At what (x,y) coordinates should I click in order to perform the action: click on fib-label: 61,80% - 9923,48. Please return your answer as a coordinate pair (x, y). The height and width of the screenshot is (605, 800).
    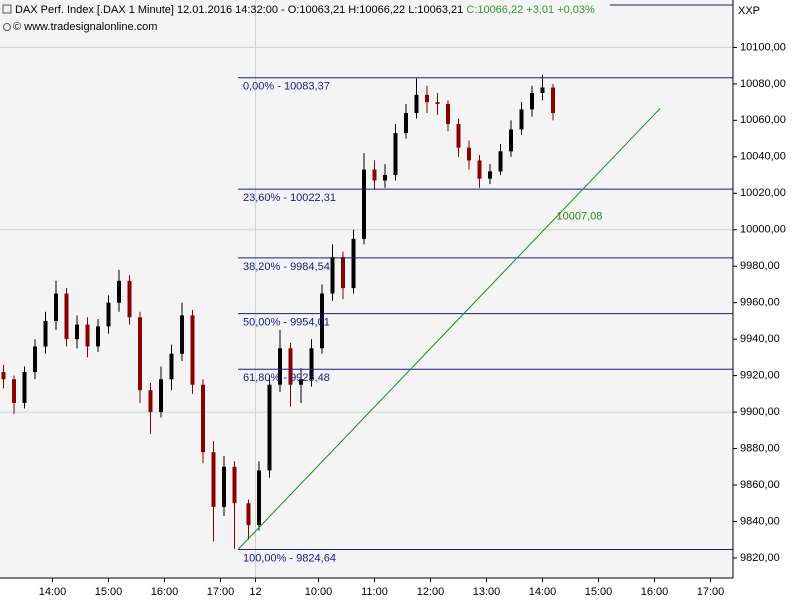
    Looking at the image, I should click on (286, 378).